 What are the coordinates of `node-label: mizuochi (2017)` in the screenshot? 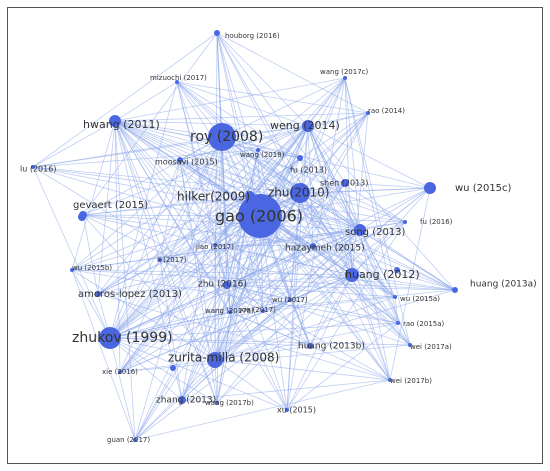 It's located at (178, 78).